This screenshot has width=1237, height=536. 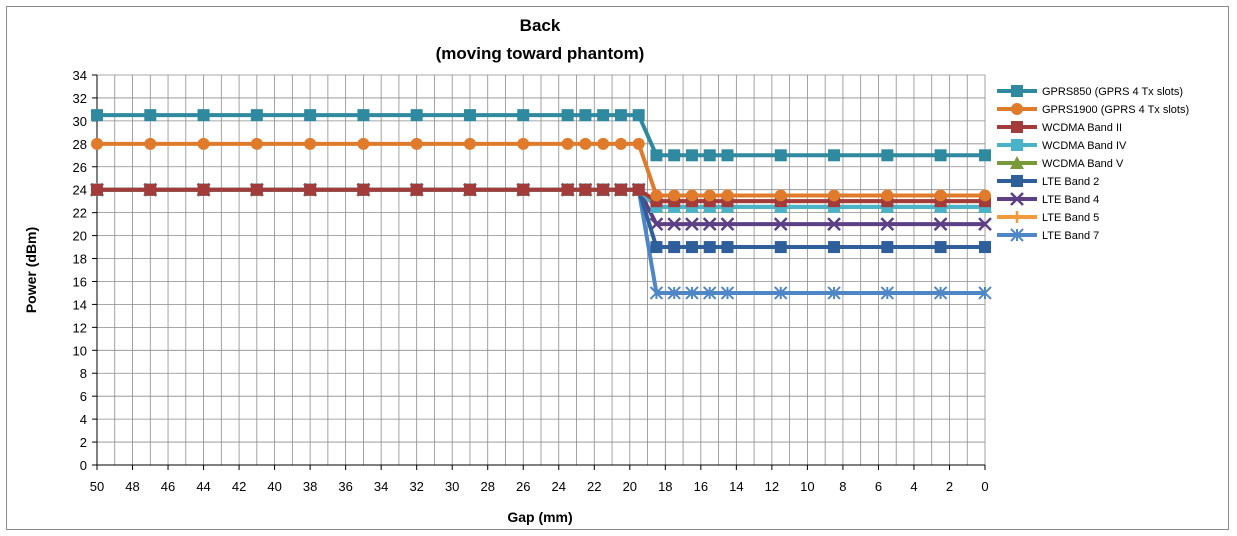 What do you see at coordinates (487, 486) in the screenshot?
I see `x-tick-label: 28` at bounding box center [487, 486].